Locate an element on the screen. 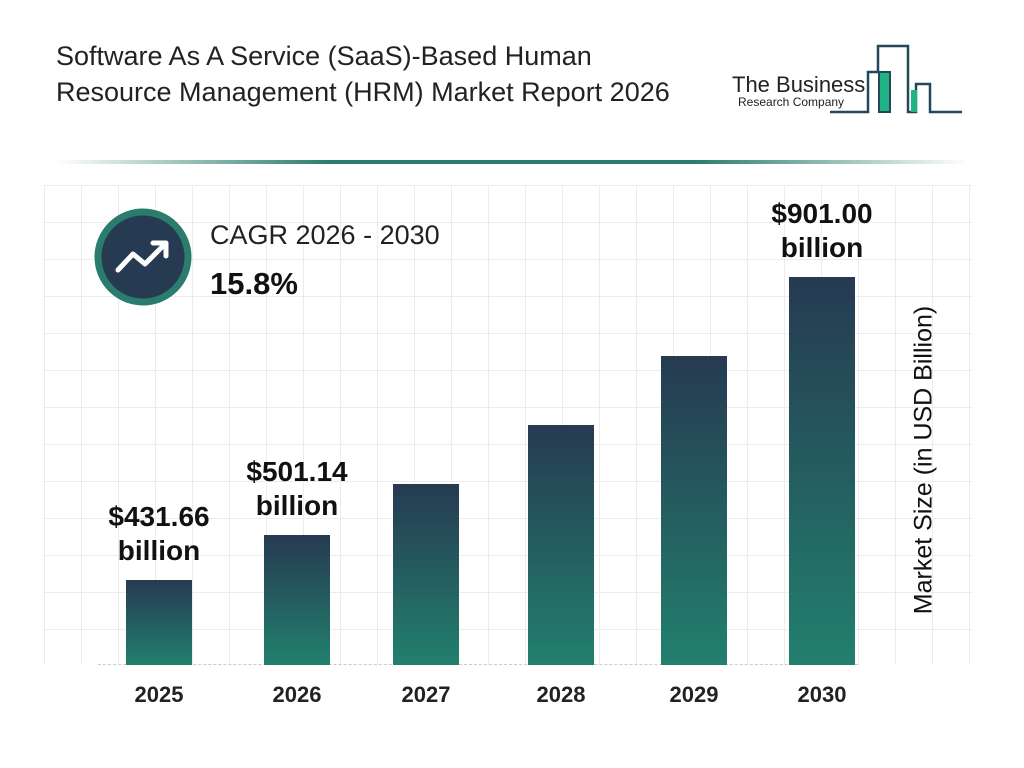 This screenshot has height=768, width=1024. y-axis-label: Market Size (in USD Billion) is located at coordinates (923, 460).